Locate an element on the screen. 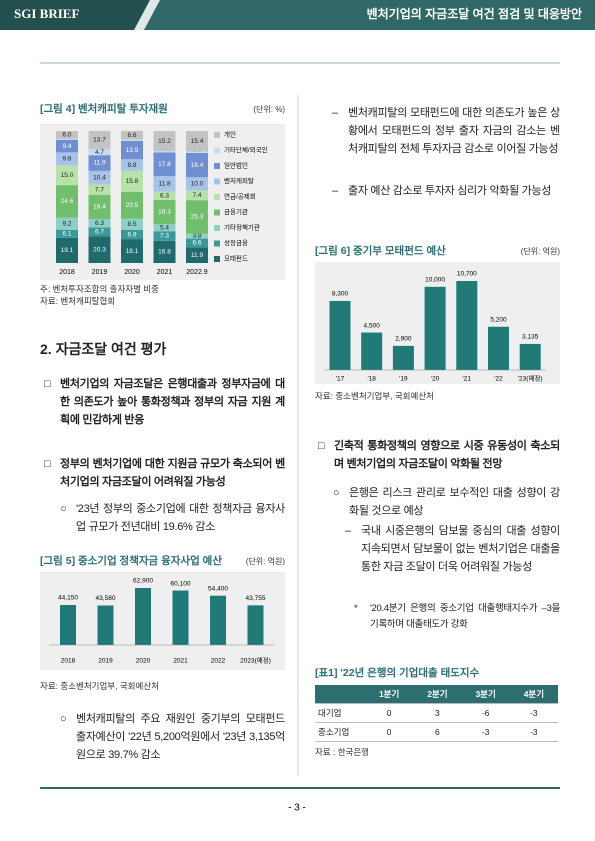 This screenshot has height=841, width=595. x-tick-label: '17 is located at coordinates (340, 379).